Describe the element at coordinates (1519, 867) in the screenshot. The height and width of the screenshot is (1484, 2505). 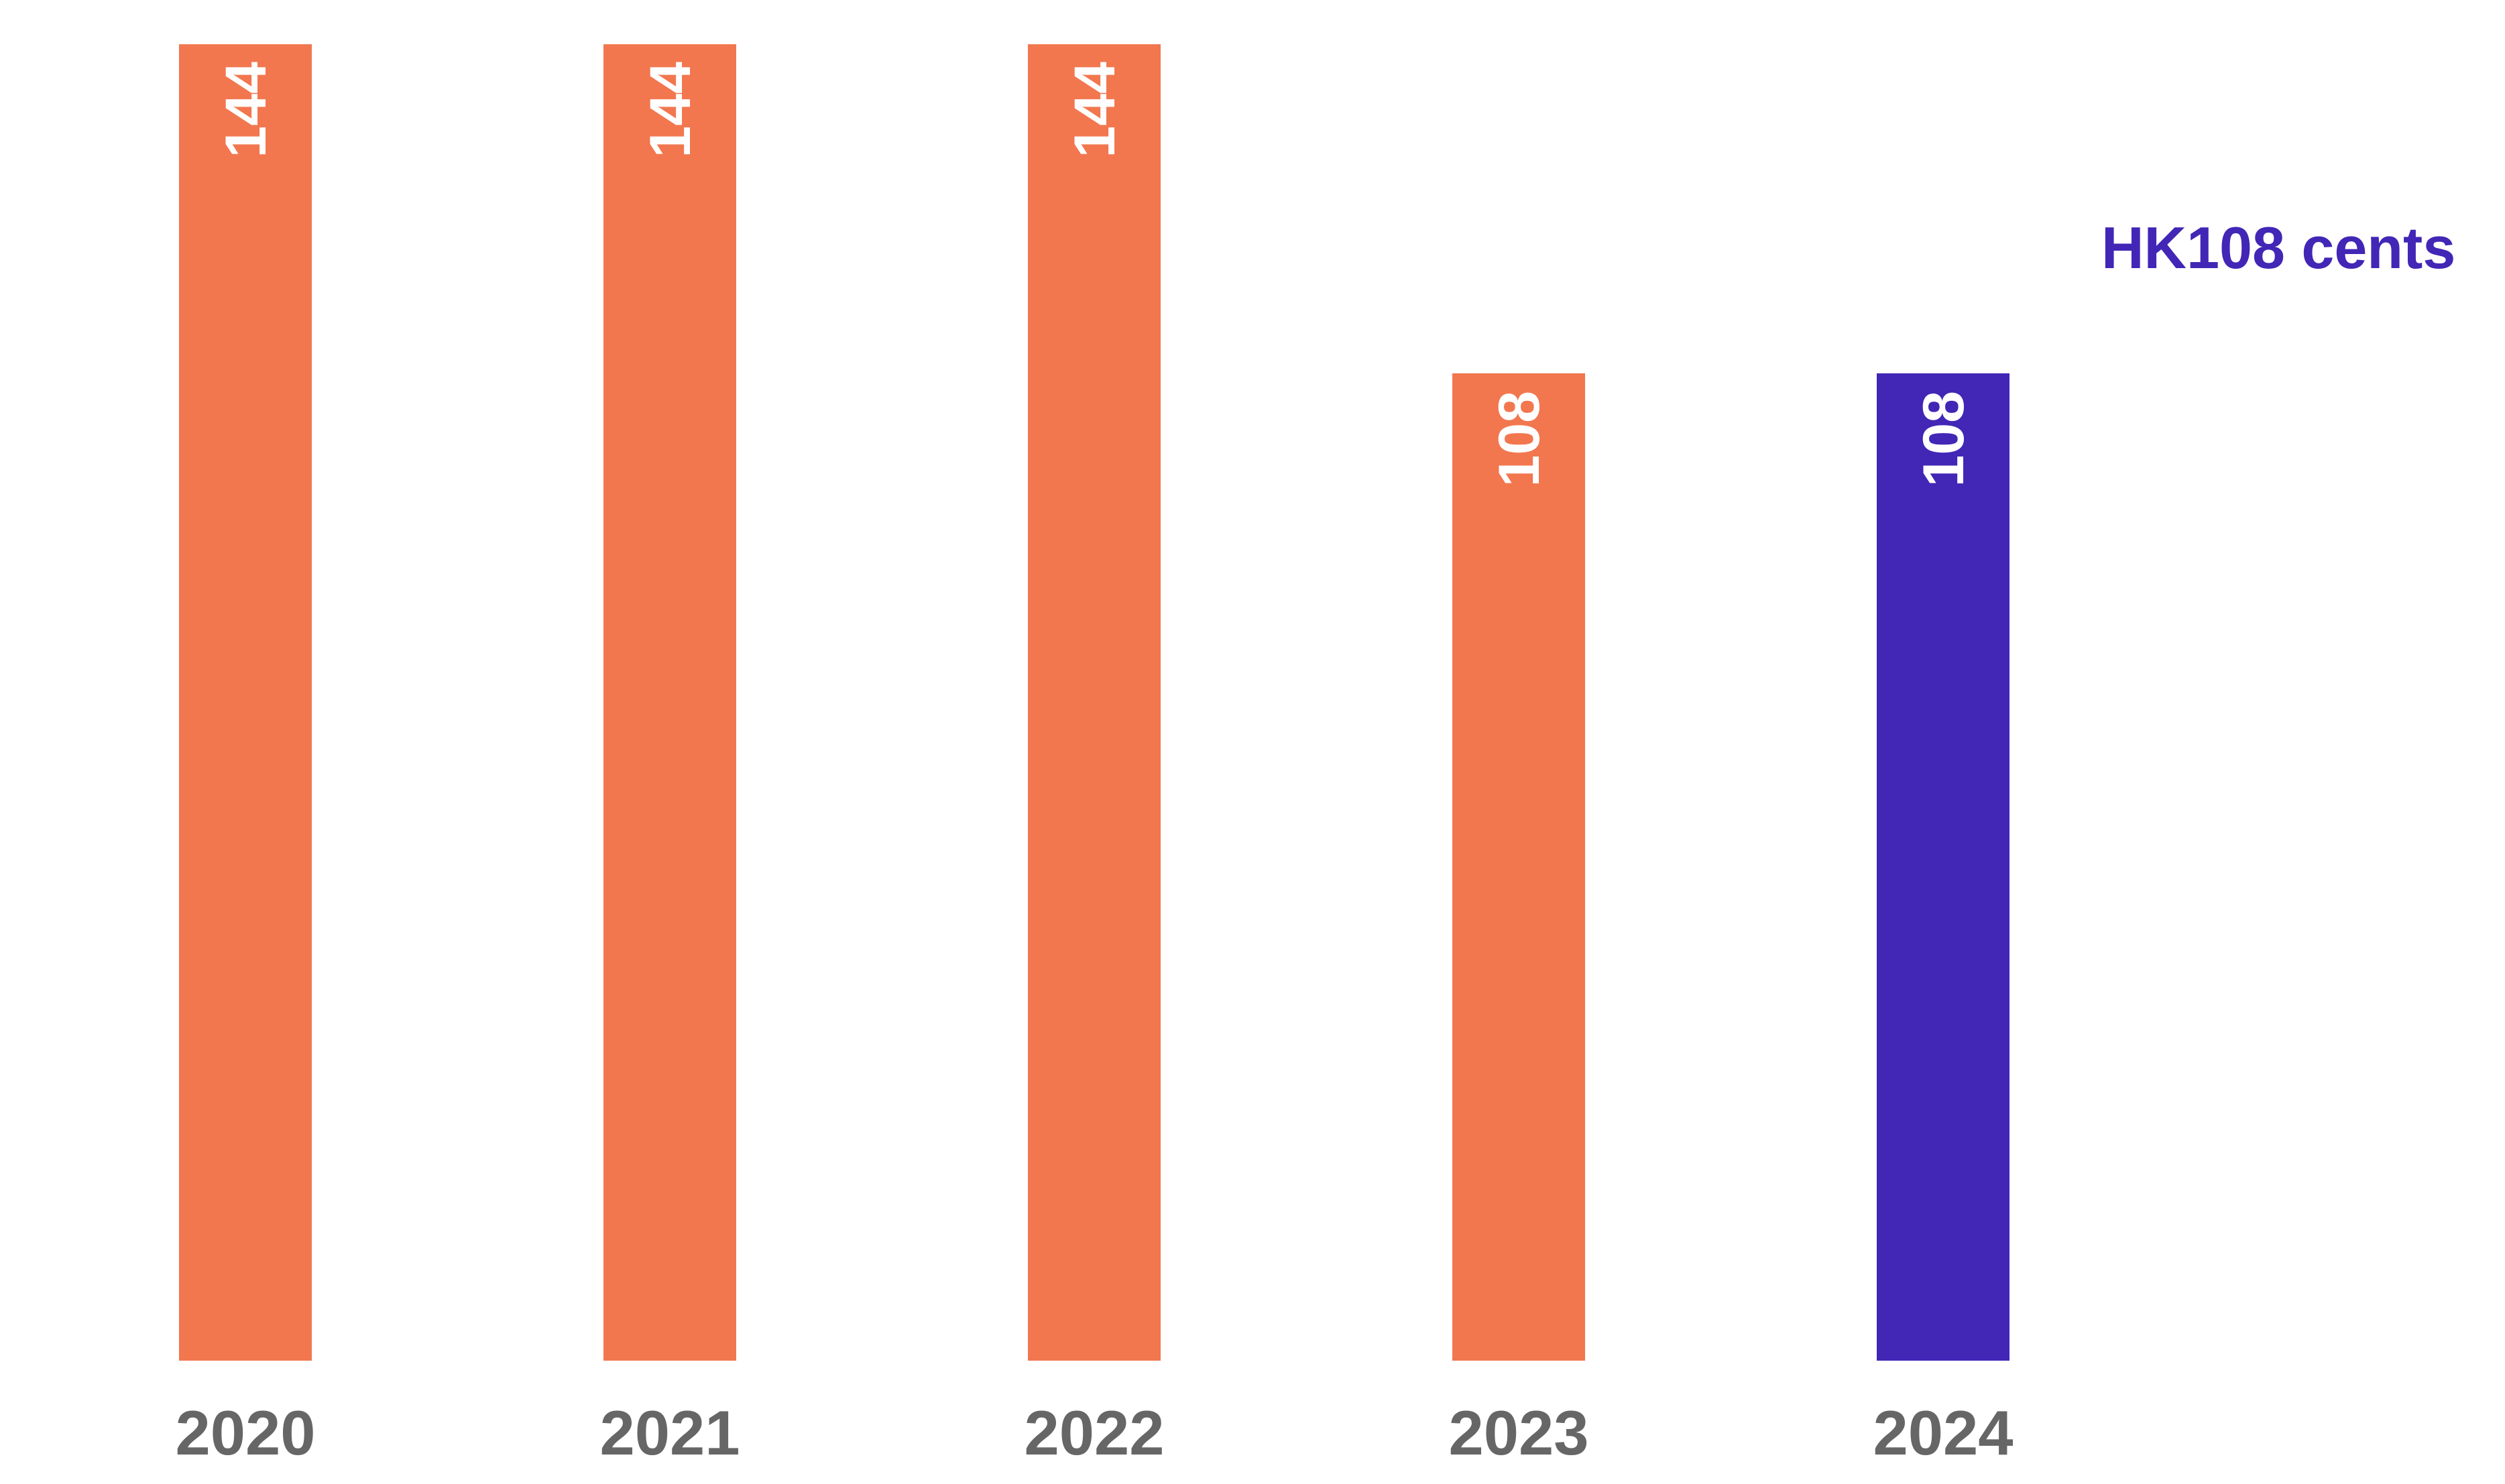
I see `bar-2023` at that location.